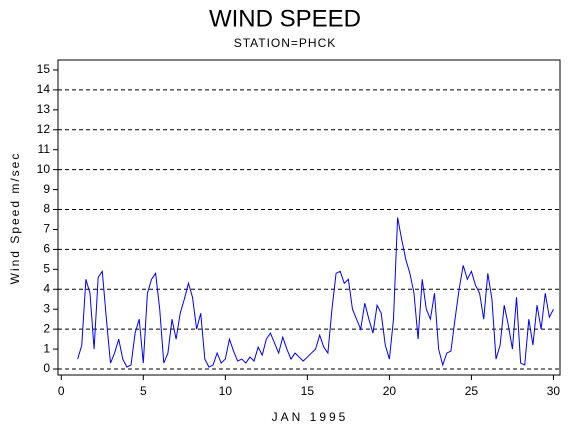  I want to click on x-axis-label: JAN 1995, so click(310, 417).